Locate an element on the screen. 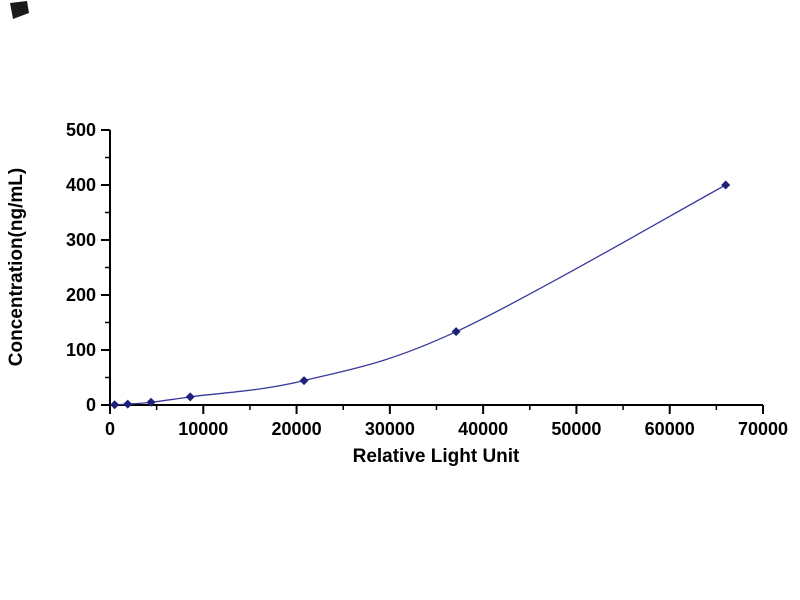 This screenshot has height=600, width=800. x-tick-label: 40000 is located at coordinates (483, 429).